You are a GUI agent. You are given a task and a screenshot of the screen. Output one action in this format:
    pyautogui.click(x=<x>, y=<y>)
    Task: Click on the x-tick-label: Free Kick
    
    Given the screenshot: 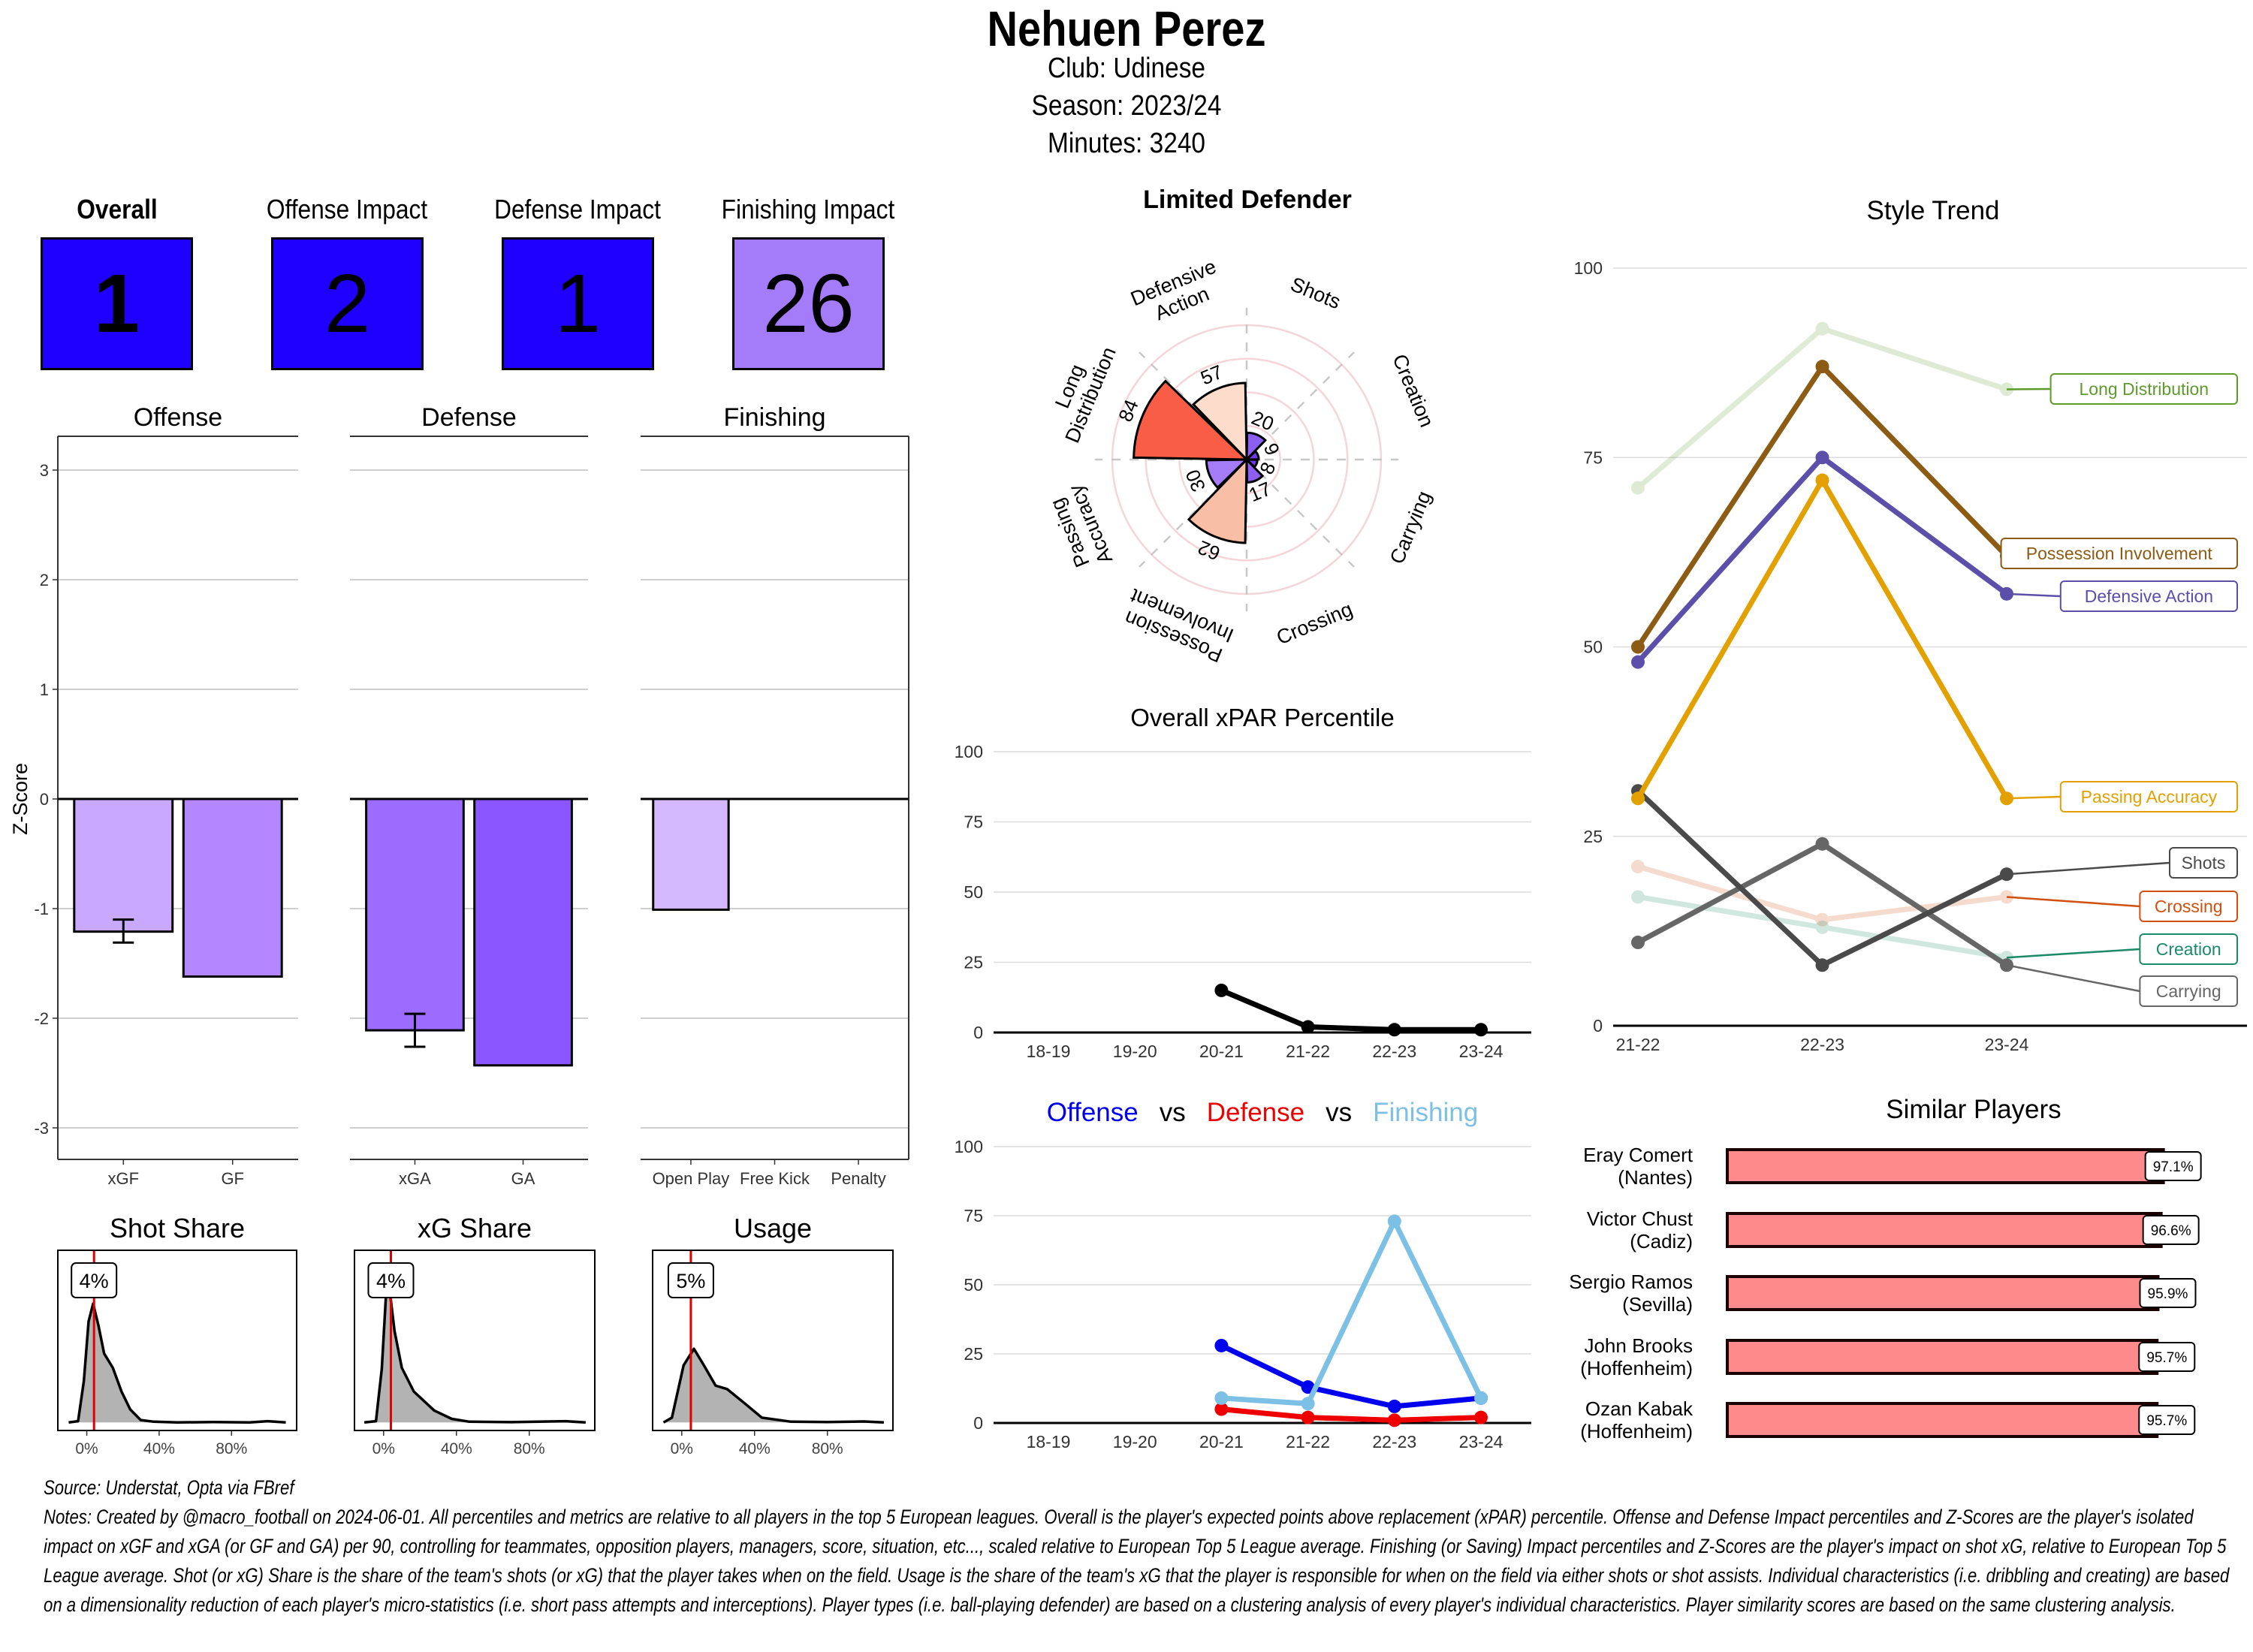 What is the action you would take?
    pyautogui.click(x=775, y=1178)
    